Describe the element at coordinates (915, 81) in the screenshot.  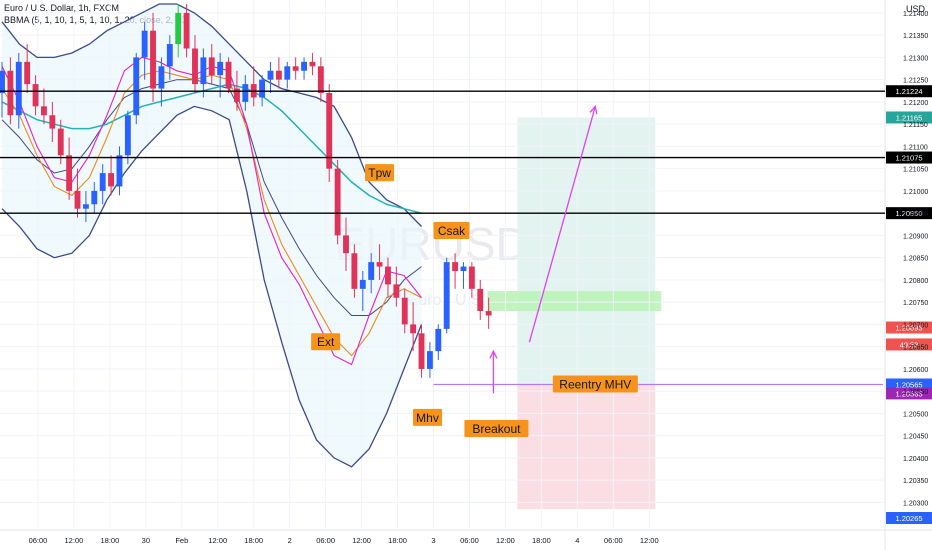
I see `price-tick-label: 1.21250` at that location.